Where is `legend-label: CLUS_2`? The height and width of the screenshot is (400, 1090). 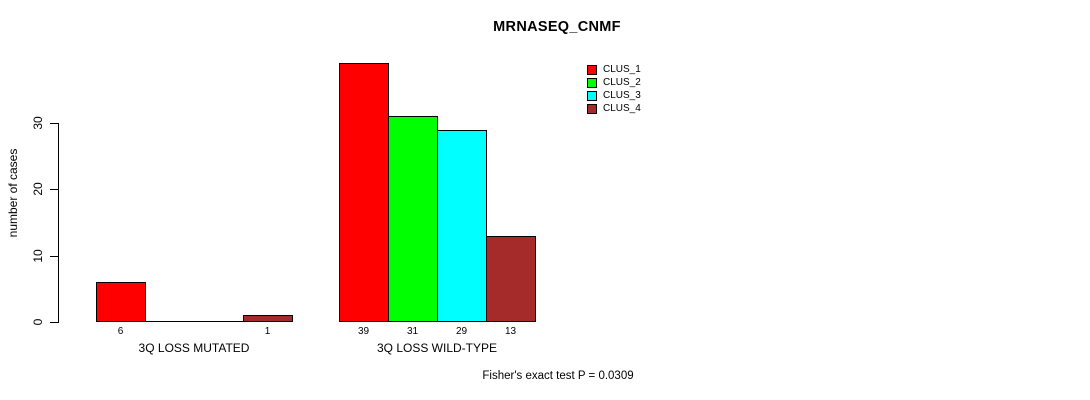
legend-label: CLUS_2 is located at coordinates (622, 82).